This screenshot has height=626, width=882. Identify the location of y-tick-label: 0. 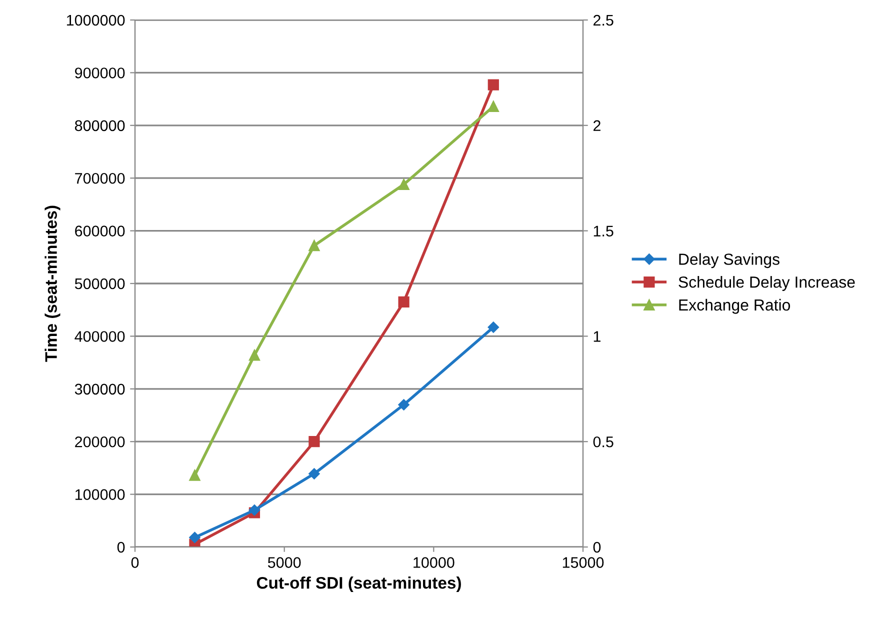
(121, 547).